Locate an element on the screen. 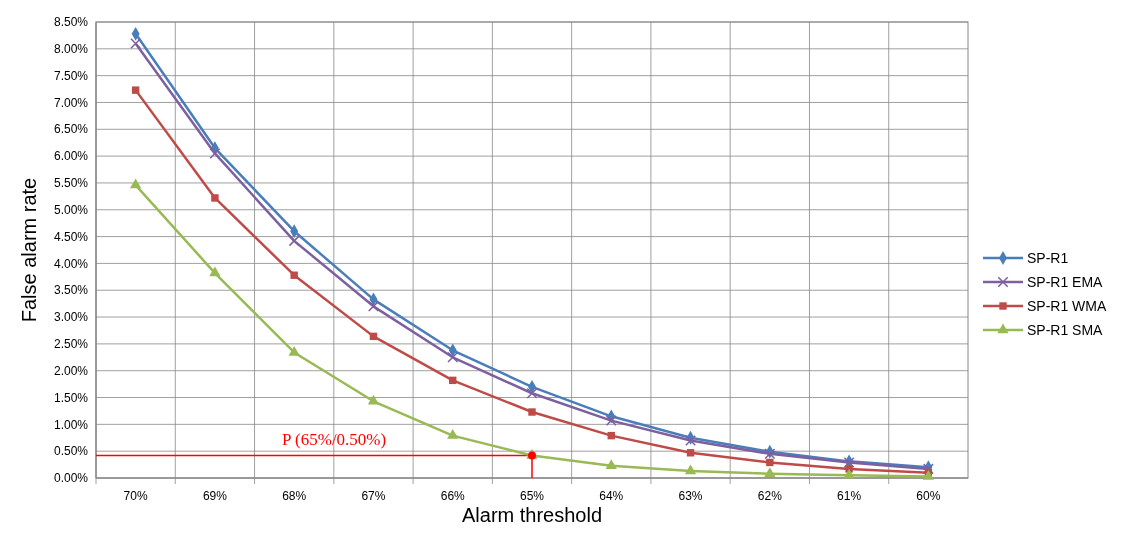 The width and height of the screenshot is (1134, 538). y-tick-label: 3.00% is located at coordinates (71, 317).